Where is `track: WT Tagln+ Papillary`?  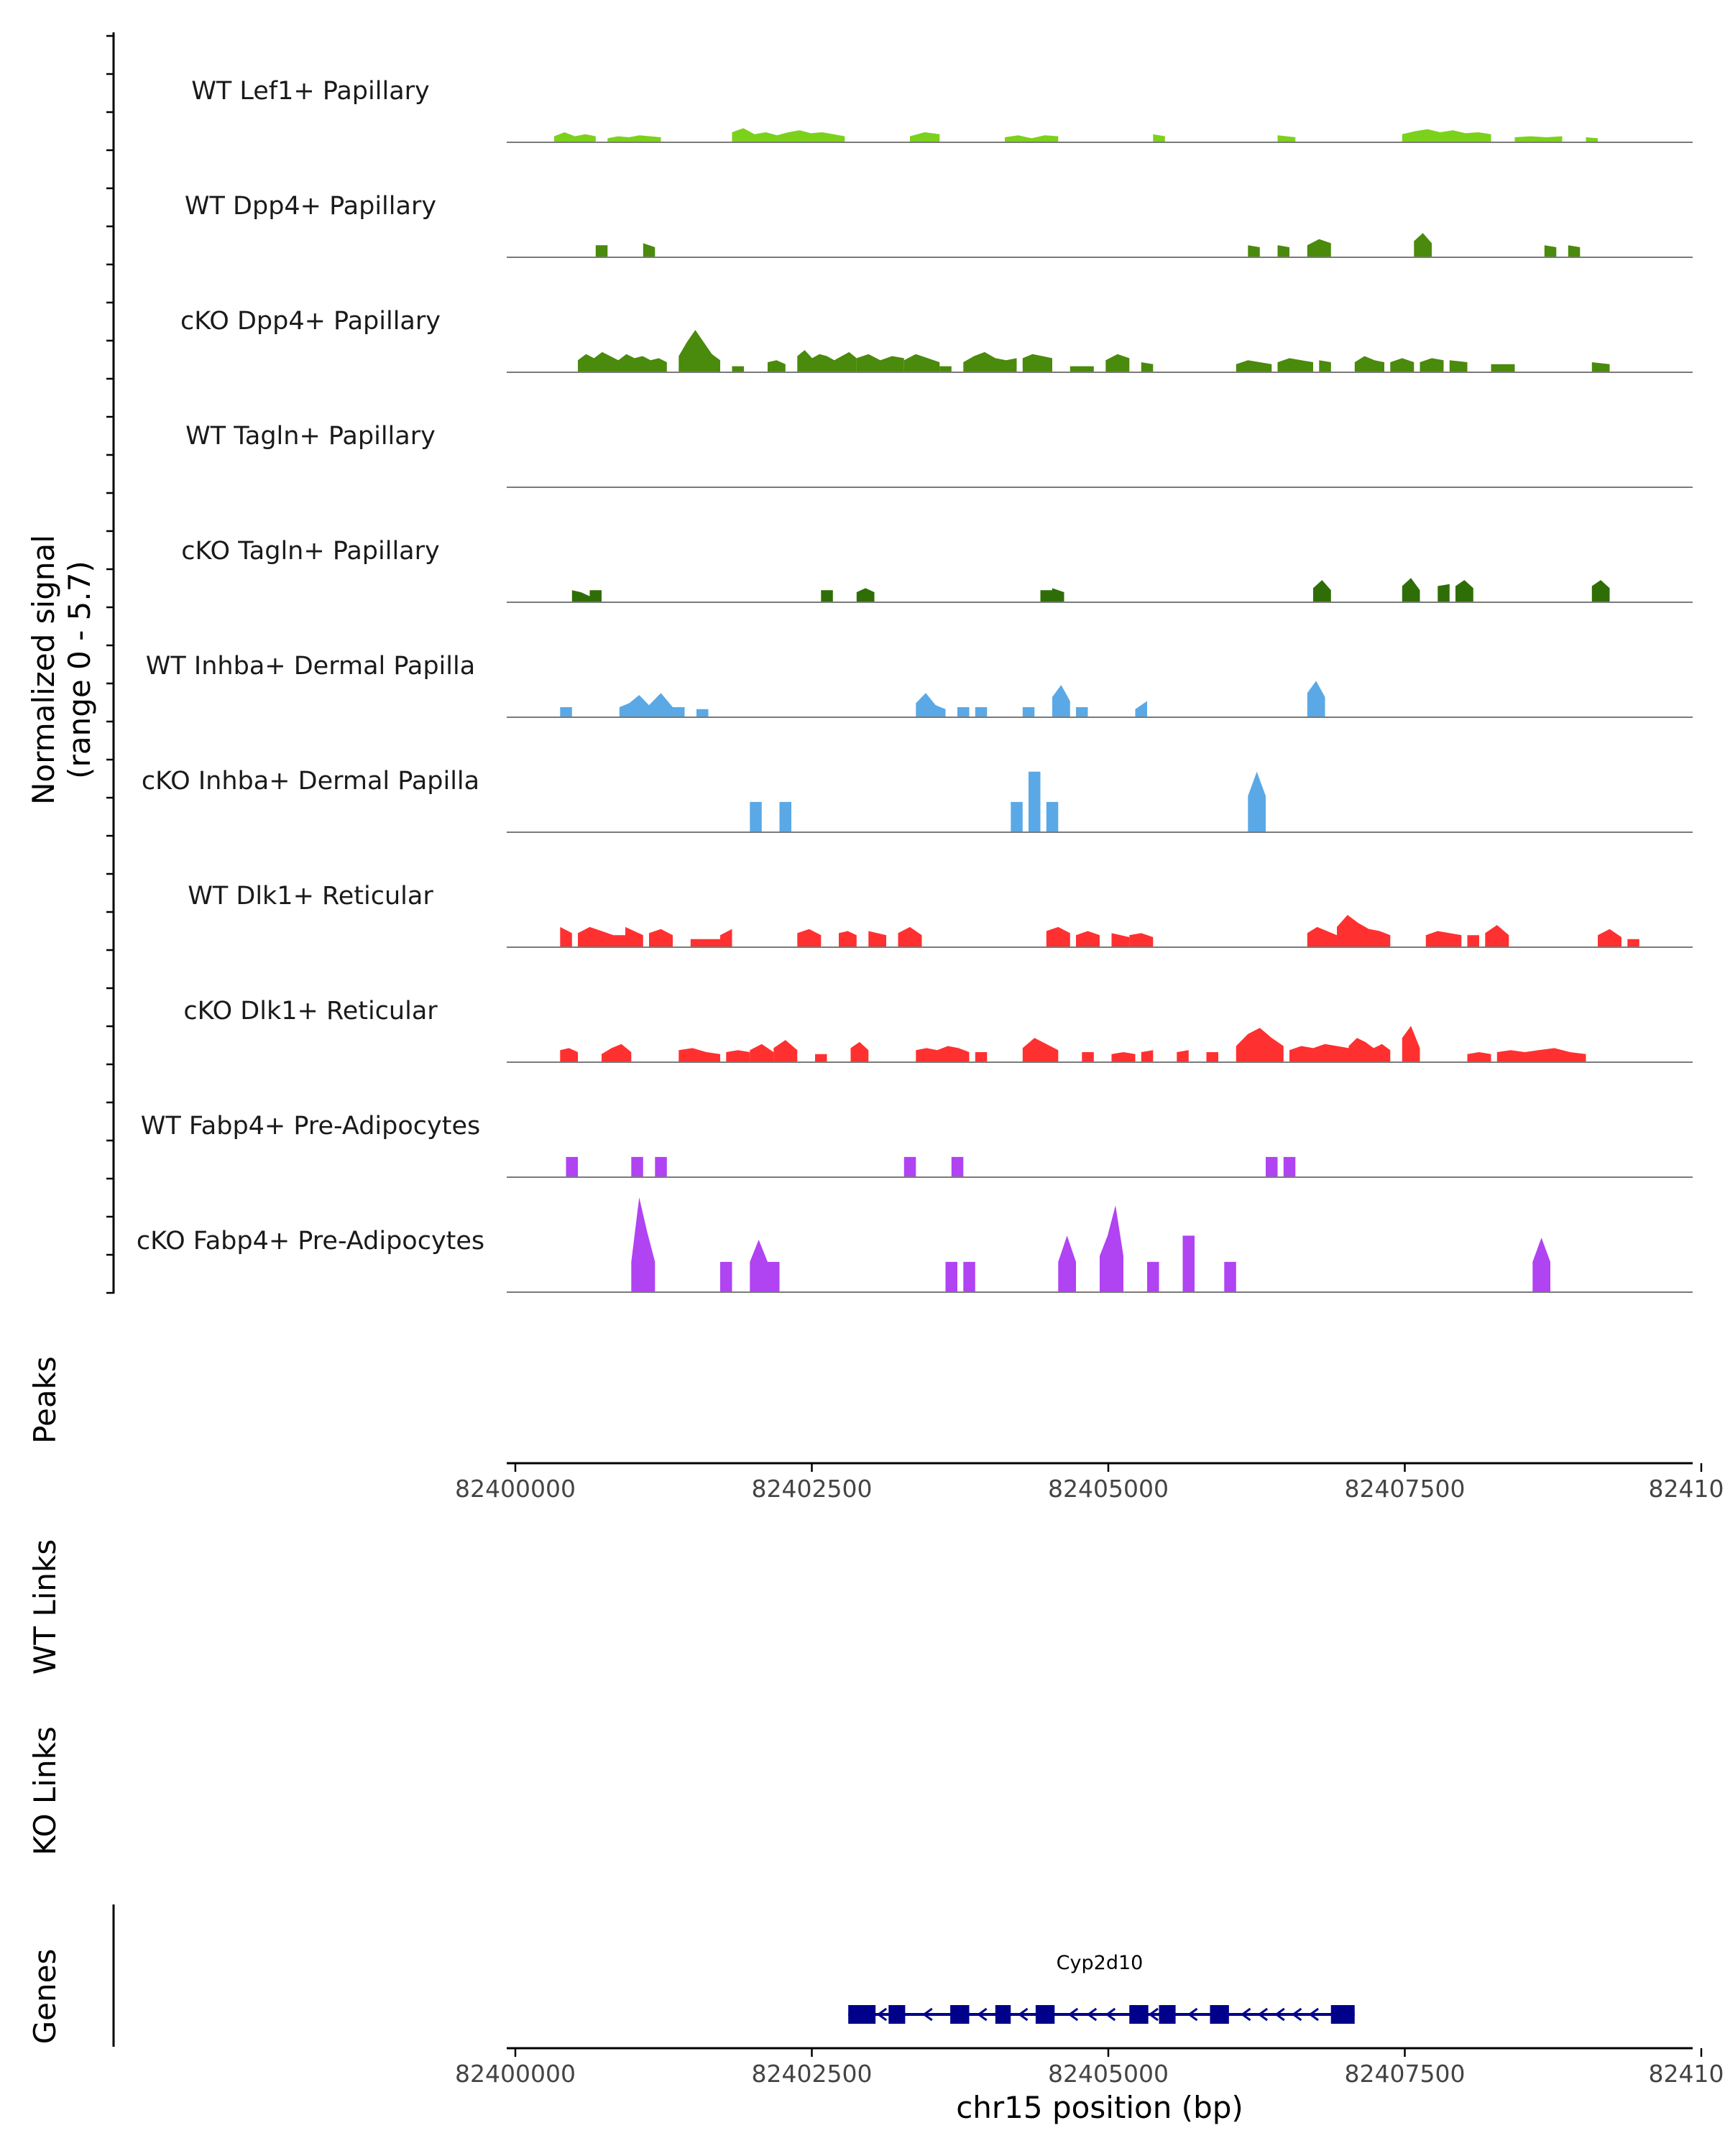
track: WT Tagln+ Papillary is located at coordinates (939, 455).